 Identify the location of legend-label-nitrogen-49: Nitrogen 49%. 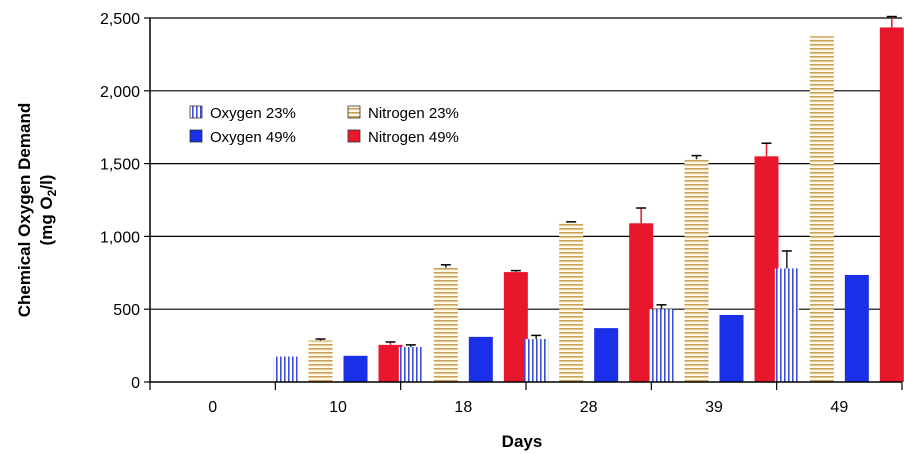
(413, 137).